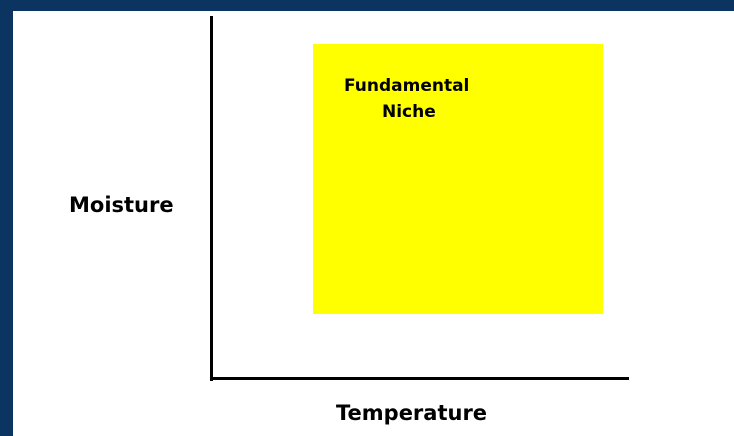 This screenshot has height=436, width=734. I want to click on x-axis-line, so click(419, 378).